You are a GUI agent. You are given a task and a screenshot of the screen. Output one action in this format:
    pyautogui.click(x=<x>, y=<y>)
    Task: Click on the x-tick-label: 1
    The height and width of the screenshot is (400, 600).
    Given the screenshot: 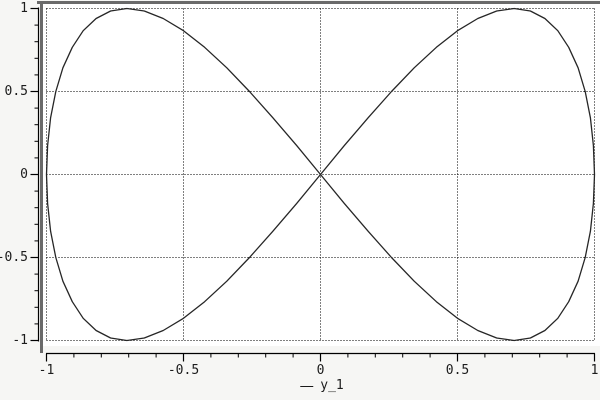 What is the action you would take?
    pyautogui.click(x=595, y=370)
    